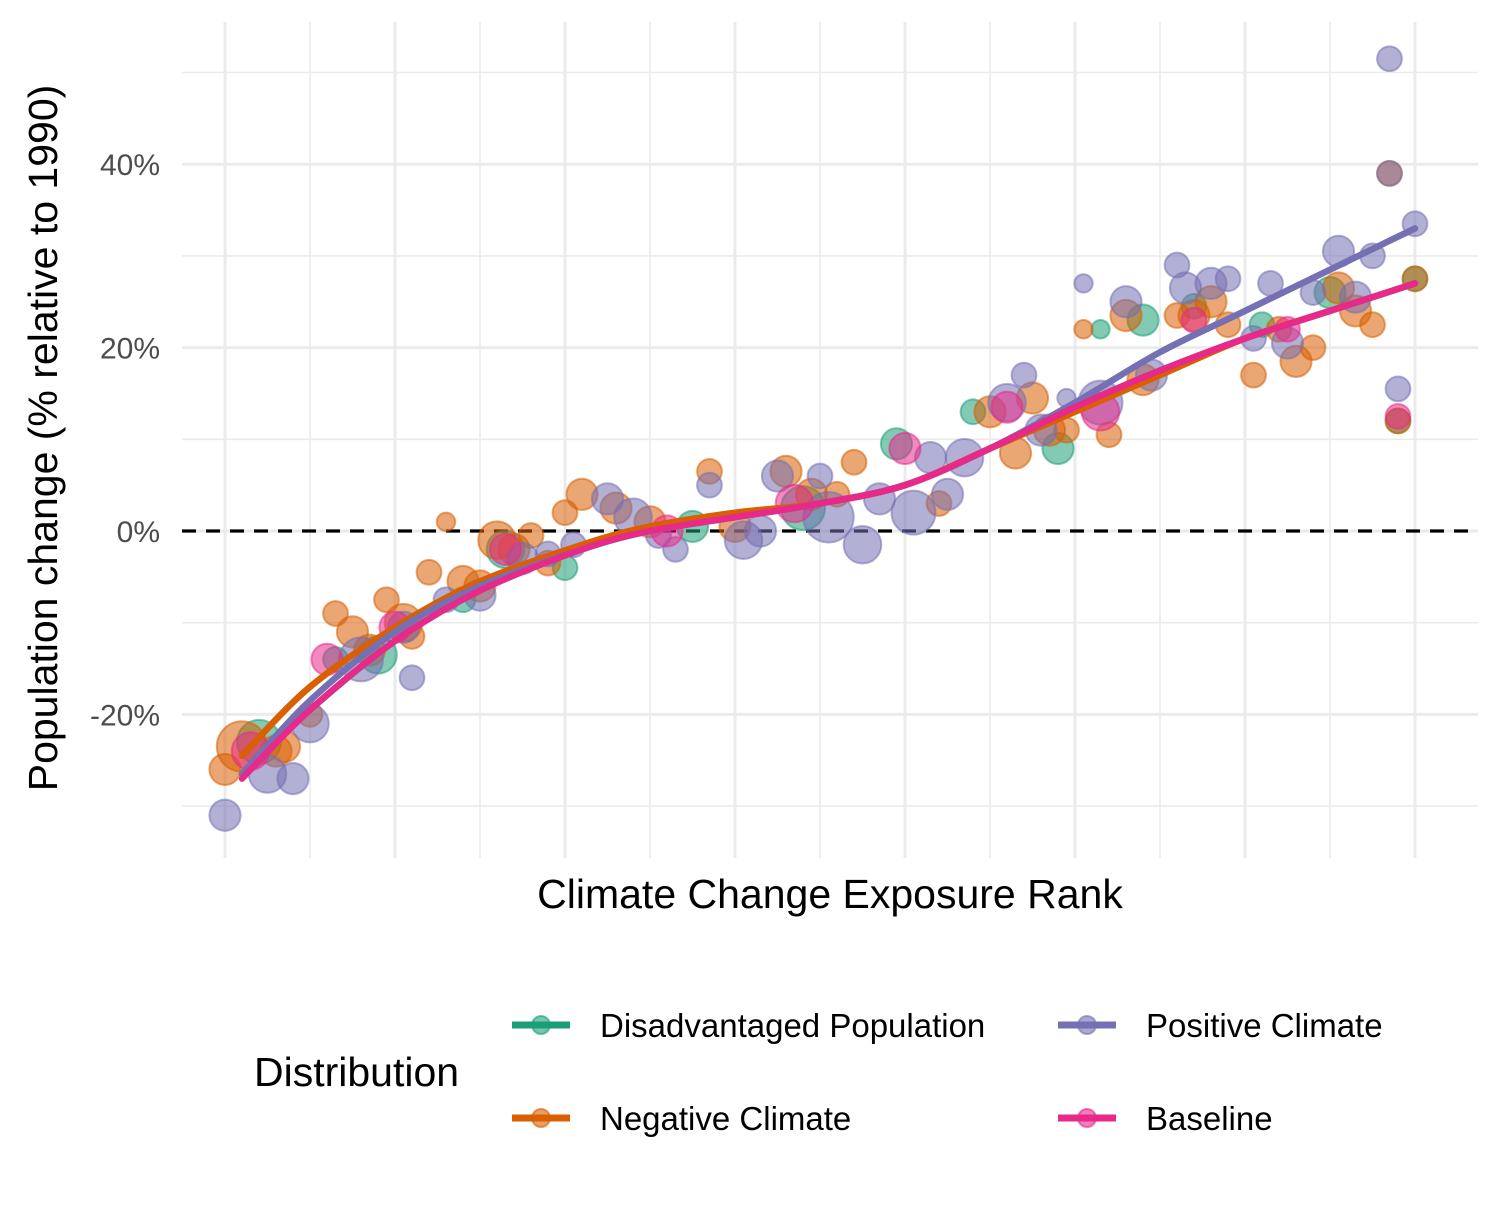 The width and height of the screenshot is (1500, 1205). Describe the element at coordinates (130, 349) in the screenshot. I see `y-tick-label: 20%` at that location.